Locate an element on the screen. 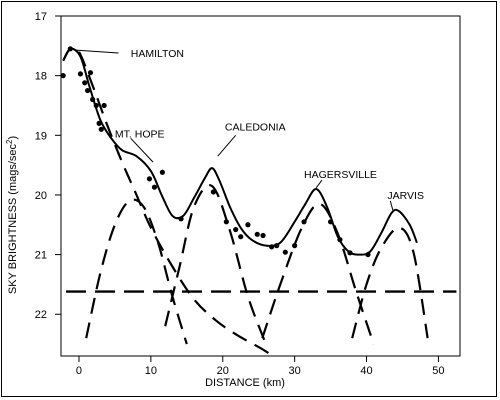 The image size is (500, 400). y-tick-label: 19 is located at coordinates (41, 136).